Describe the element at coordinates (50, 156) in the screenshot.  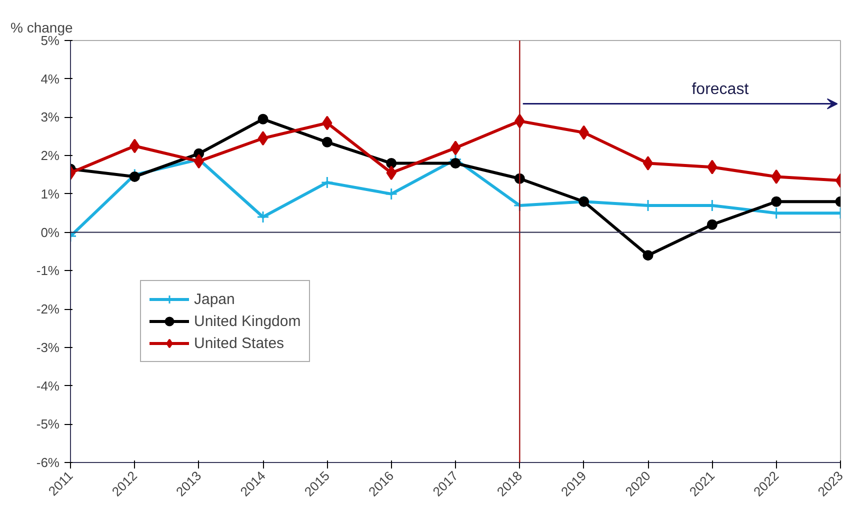
I see `y-tick-label: 2%` at that location.